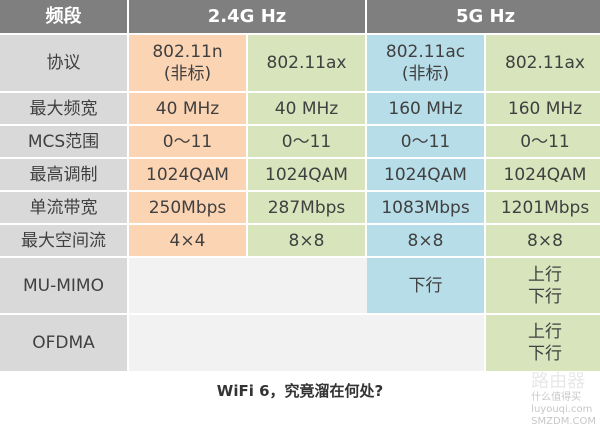  I want to click on row-label: MU-MIMO, so click(63, 285).